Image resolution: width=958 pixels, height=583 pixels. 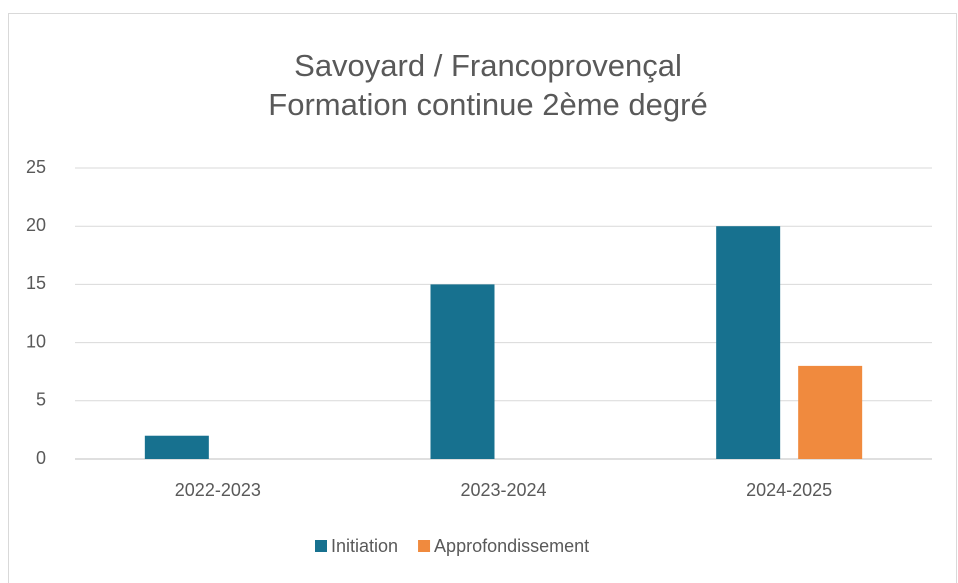 I want to click on legend-label: Initiation, so click(x=364, y=546).